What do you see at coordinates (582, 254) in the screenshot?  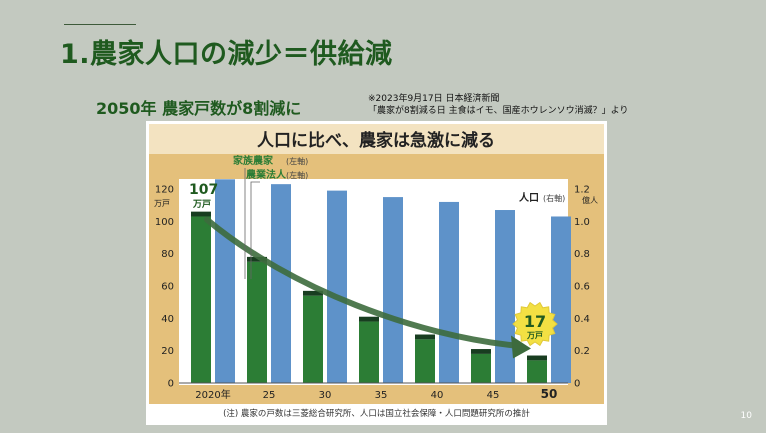 I see `y-right-tick-label: 0.8` at bounding box center [582, 254].